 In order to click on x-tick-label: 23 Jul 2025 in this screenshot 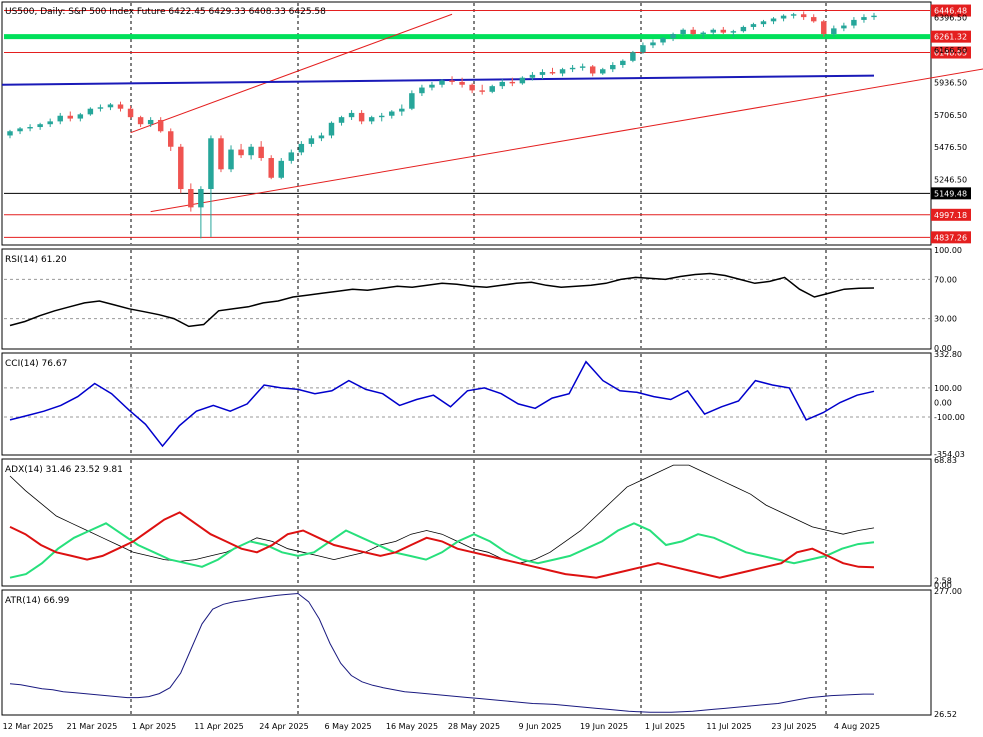, I will do `click(793, 726)`.